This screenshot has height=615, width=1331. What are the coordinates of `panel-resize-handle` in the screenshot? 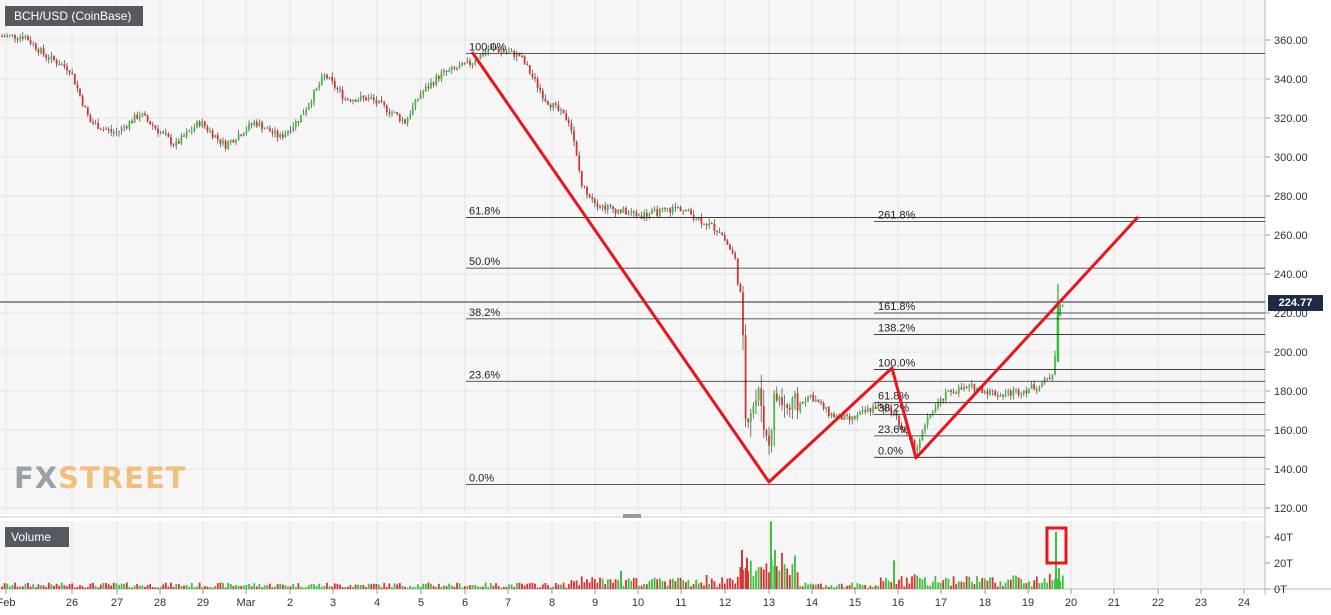 It's located at (632, 516).